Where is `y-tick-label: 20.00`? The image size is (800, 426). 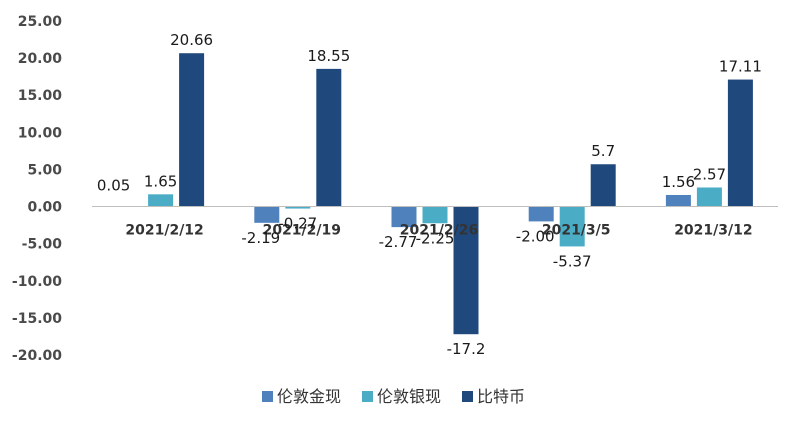 y-tick-label: 20.00 is located at coordinates (40, 59).